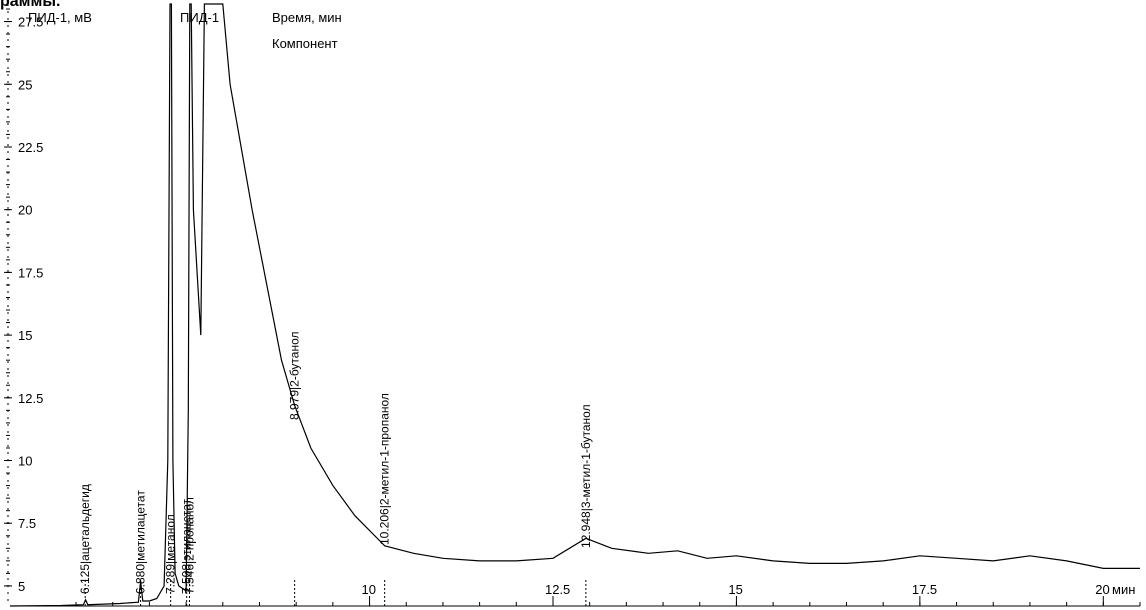 The height and width of the screenshot is (610, 1146). What do you see at coordinates (30, 147) in the screenshot?
I see `y-tick-label: 22.5` at bounding box center [30, 147].